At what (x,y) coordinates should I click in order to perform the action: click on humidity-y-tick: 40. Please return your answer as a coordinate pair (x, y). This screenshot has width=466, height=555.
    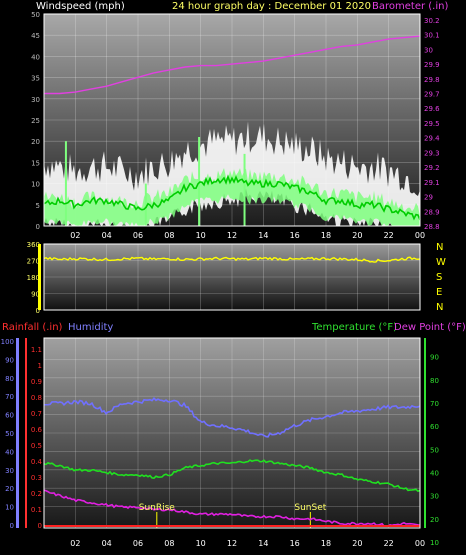
    Looking at the image, I should click on (9, 452).